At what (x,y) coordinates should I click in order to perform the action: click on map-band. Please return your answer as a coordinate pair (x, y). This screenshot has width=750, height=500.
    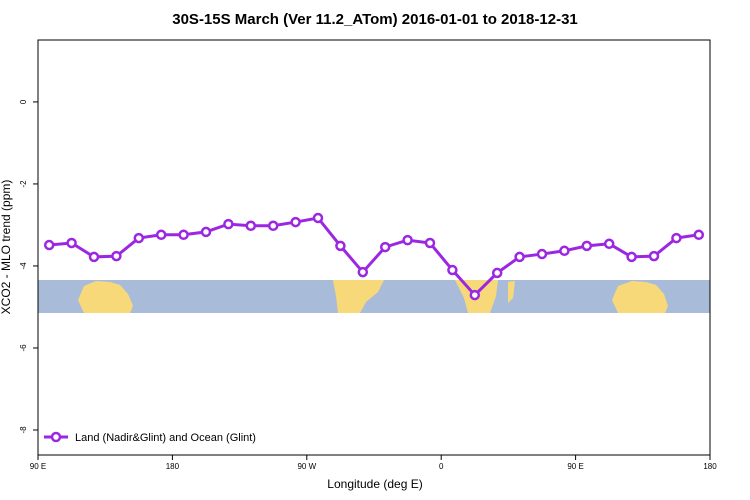
    Looking at the image, I should click on (374, 296).